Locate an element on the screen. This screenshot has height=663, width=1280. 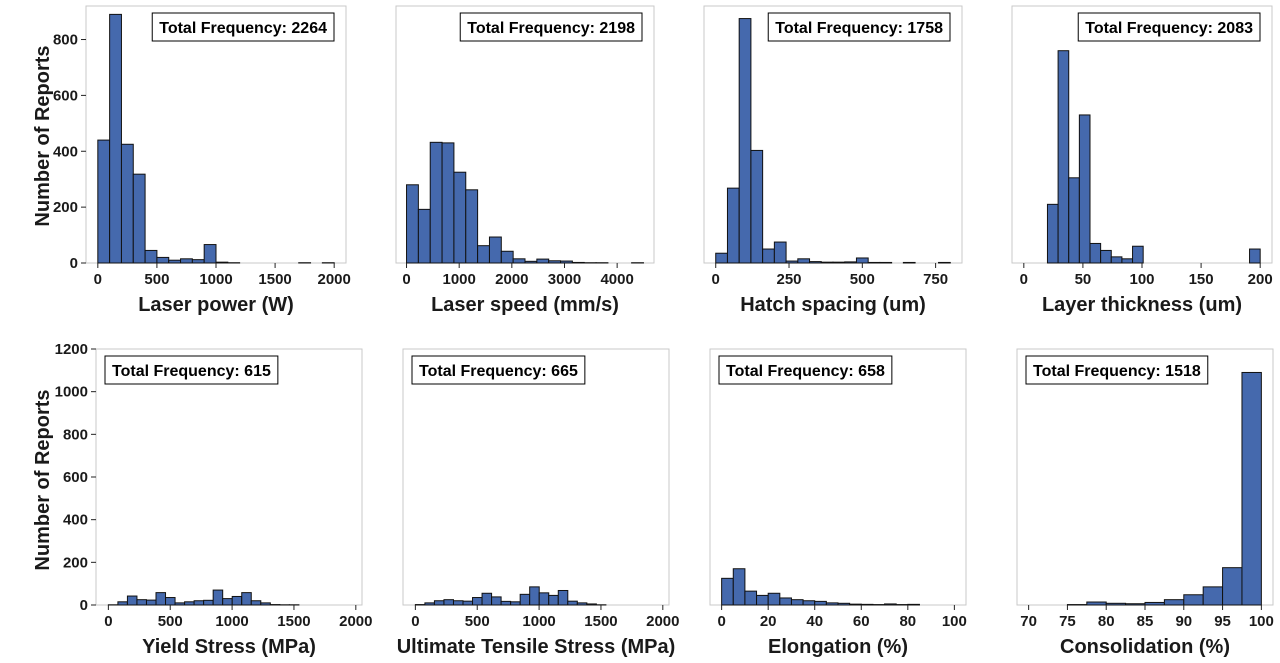
y-tick-label: 200 is located at coordinates (75, 562).